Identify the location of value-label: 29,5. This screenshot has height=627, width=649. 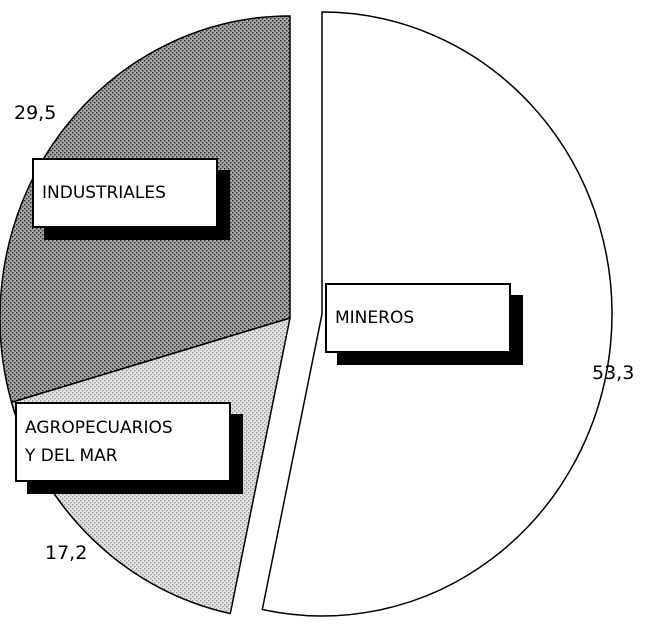
(35, 113).